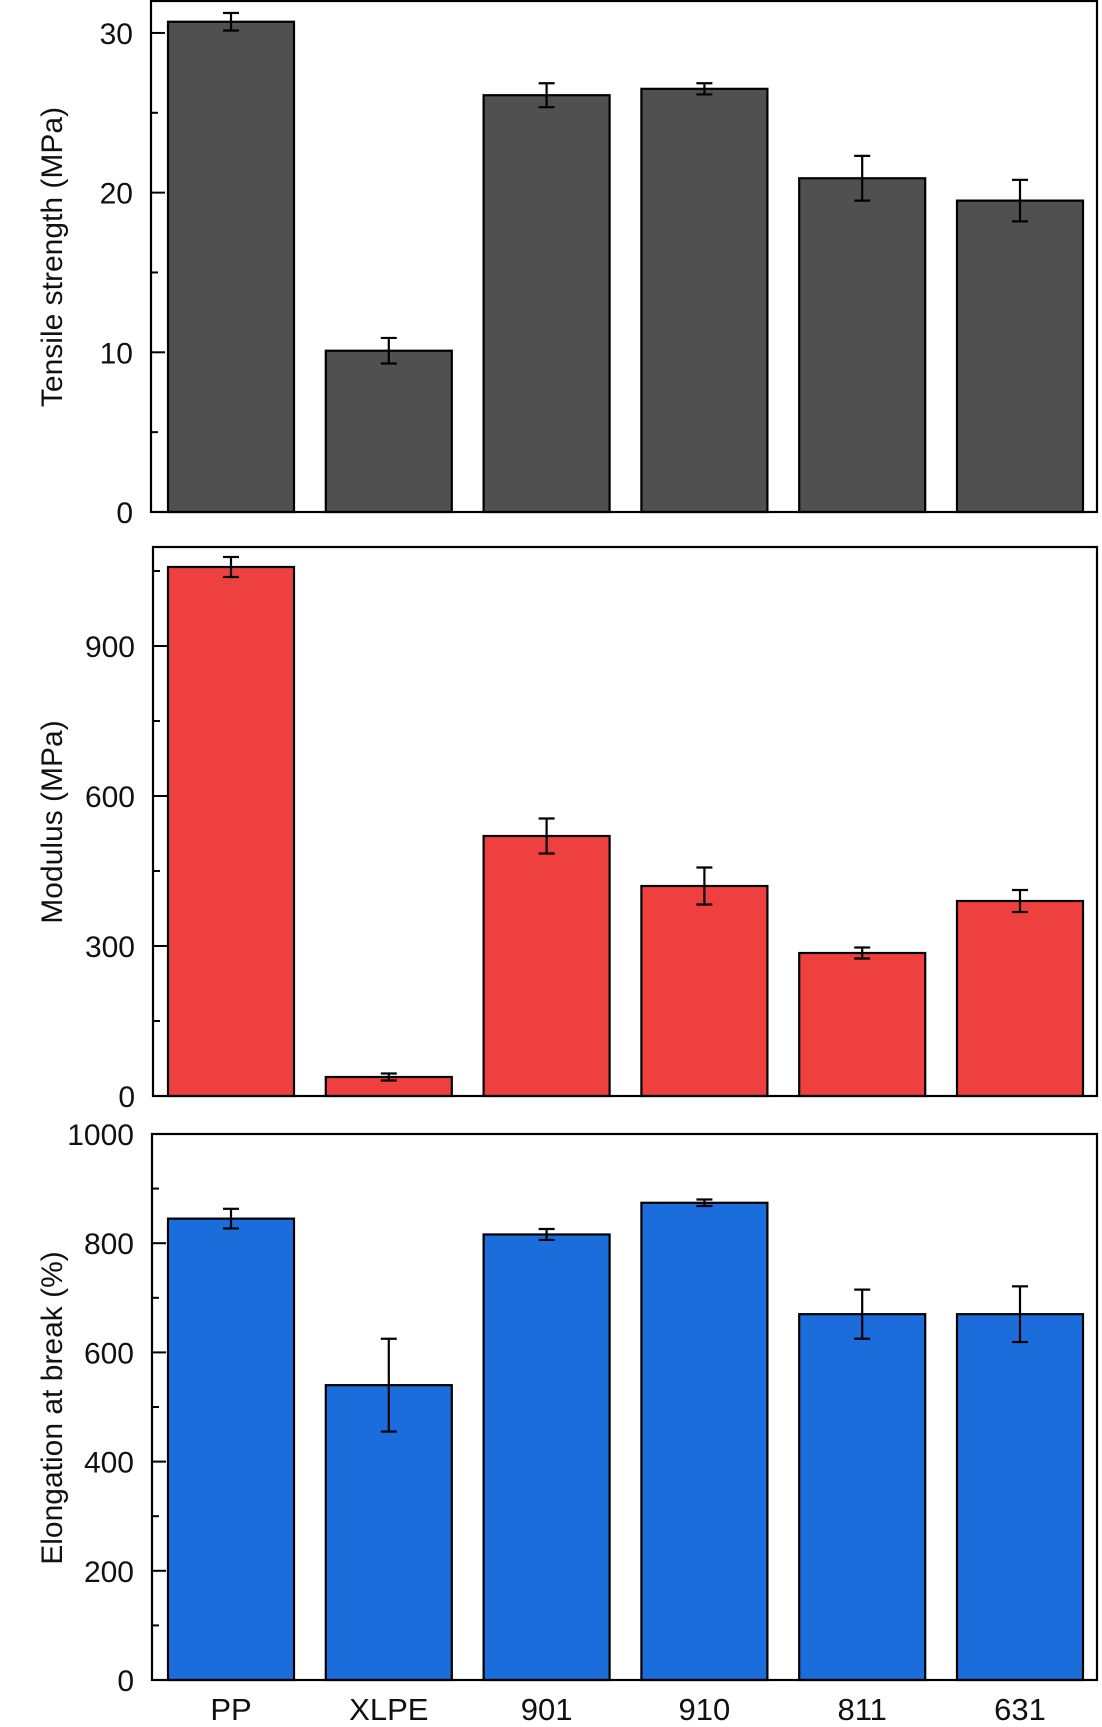 Image resolution: width=1102 pixels, height=1727 pixels. I want to click on x-tick-label: 910, so click(705, 1709).